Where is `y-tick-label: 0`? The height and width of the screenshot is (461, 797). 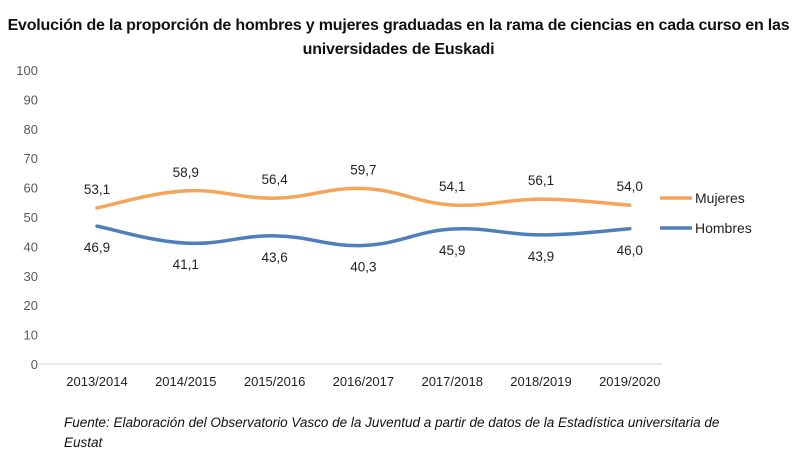
y-tick-label: 0 is located at coordinates (34, 364).